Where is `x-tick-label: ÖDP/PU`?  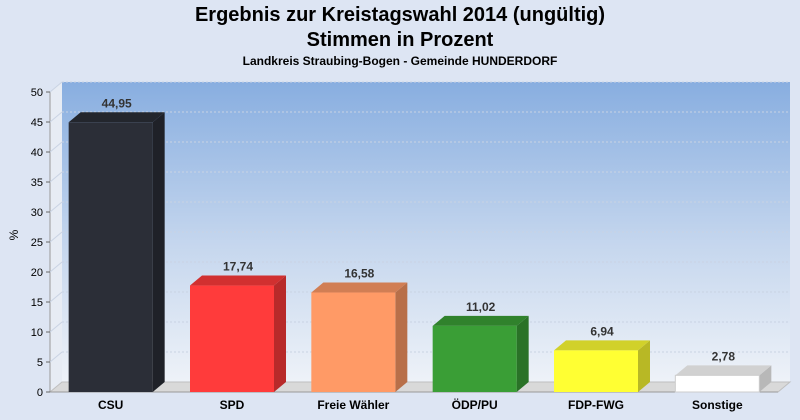
x-tick-label: ÖDP/PU is located at coordinates (475, 404).